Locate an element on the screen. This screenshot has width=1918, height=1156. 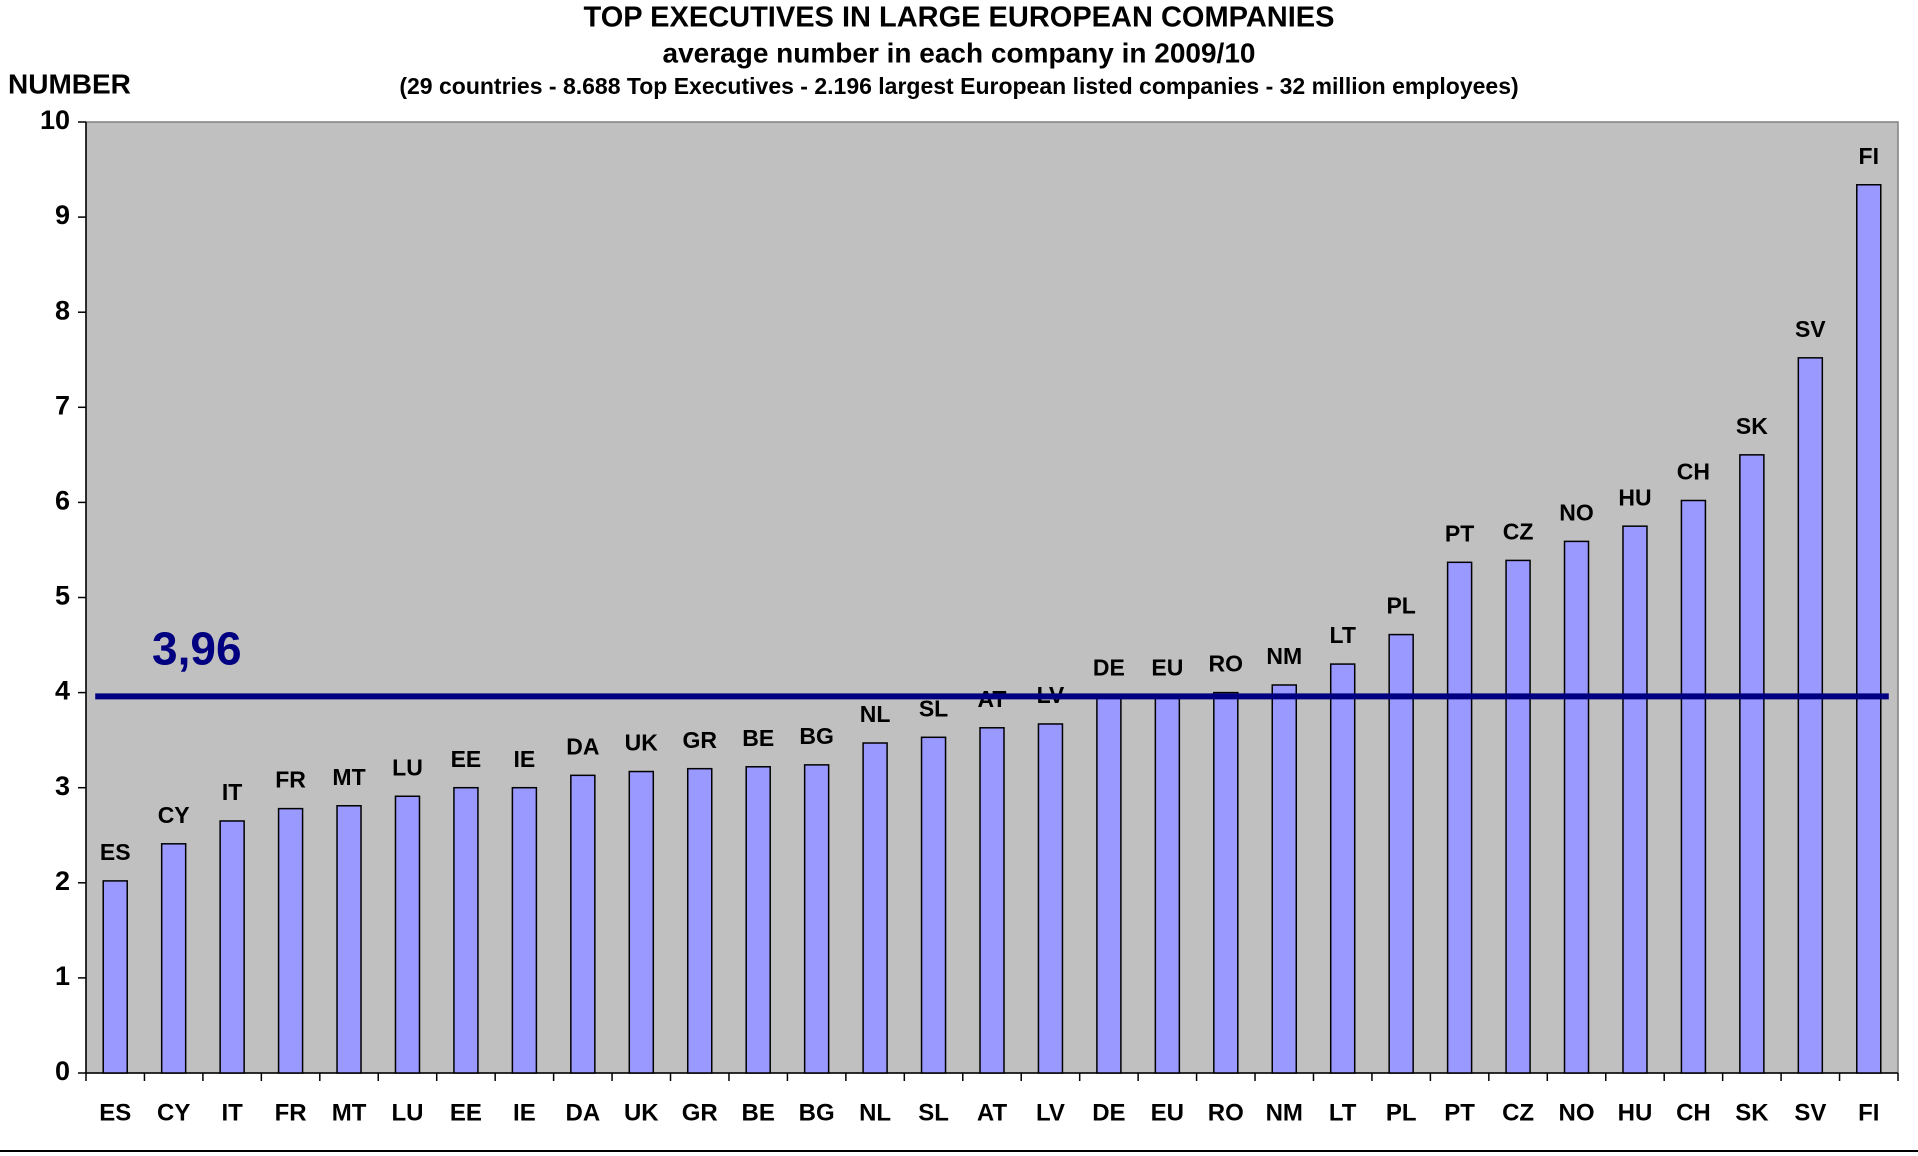
bar-label: SV is located at coordinates (1810, 329).